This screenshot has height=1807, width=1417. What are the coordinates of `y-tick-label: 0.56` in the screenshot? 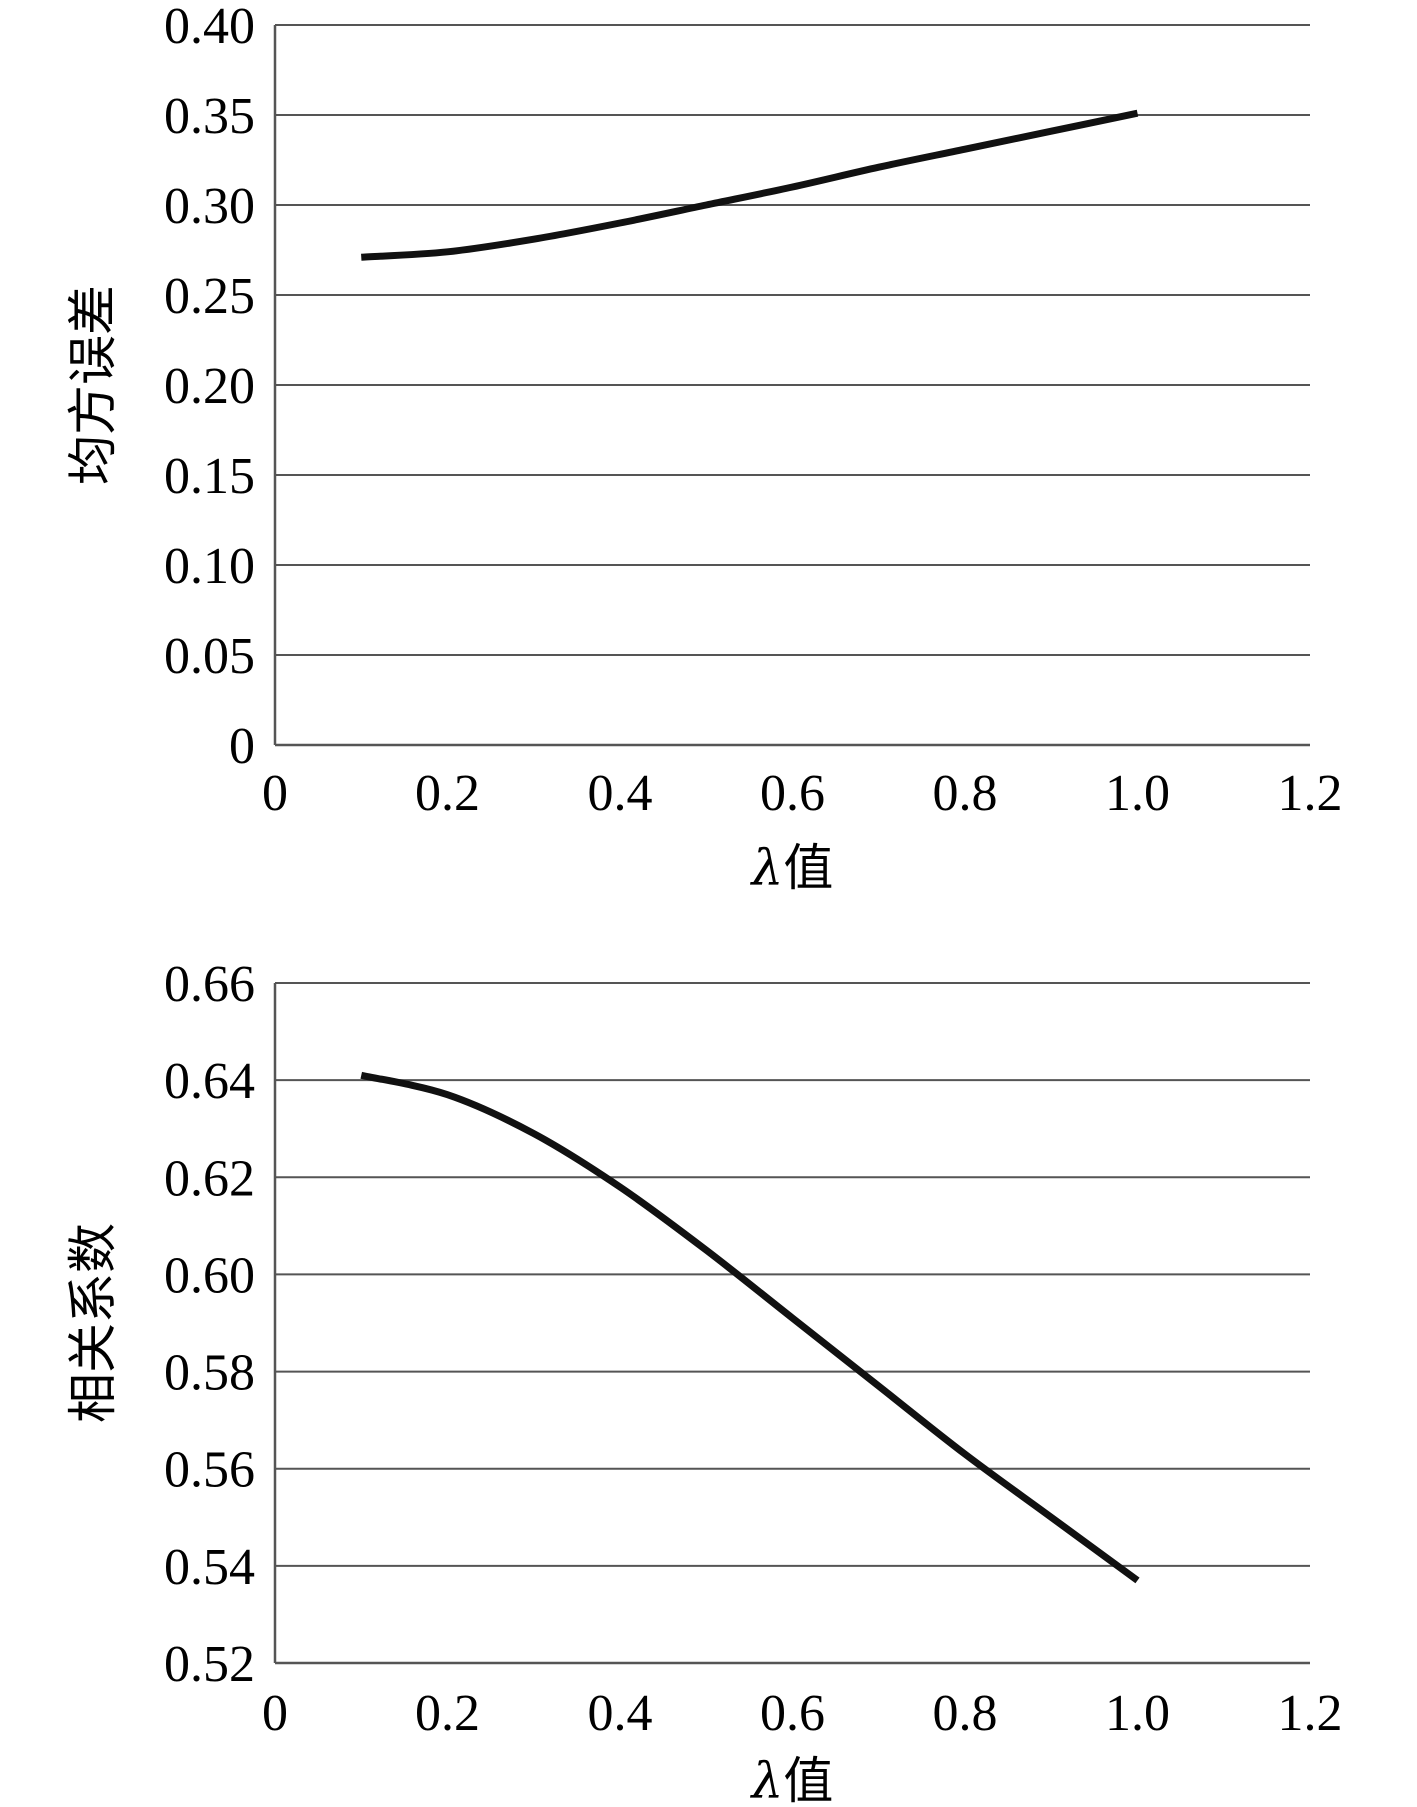 It's located at (209, 1470).